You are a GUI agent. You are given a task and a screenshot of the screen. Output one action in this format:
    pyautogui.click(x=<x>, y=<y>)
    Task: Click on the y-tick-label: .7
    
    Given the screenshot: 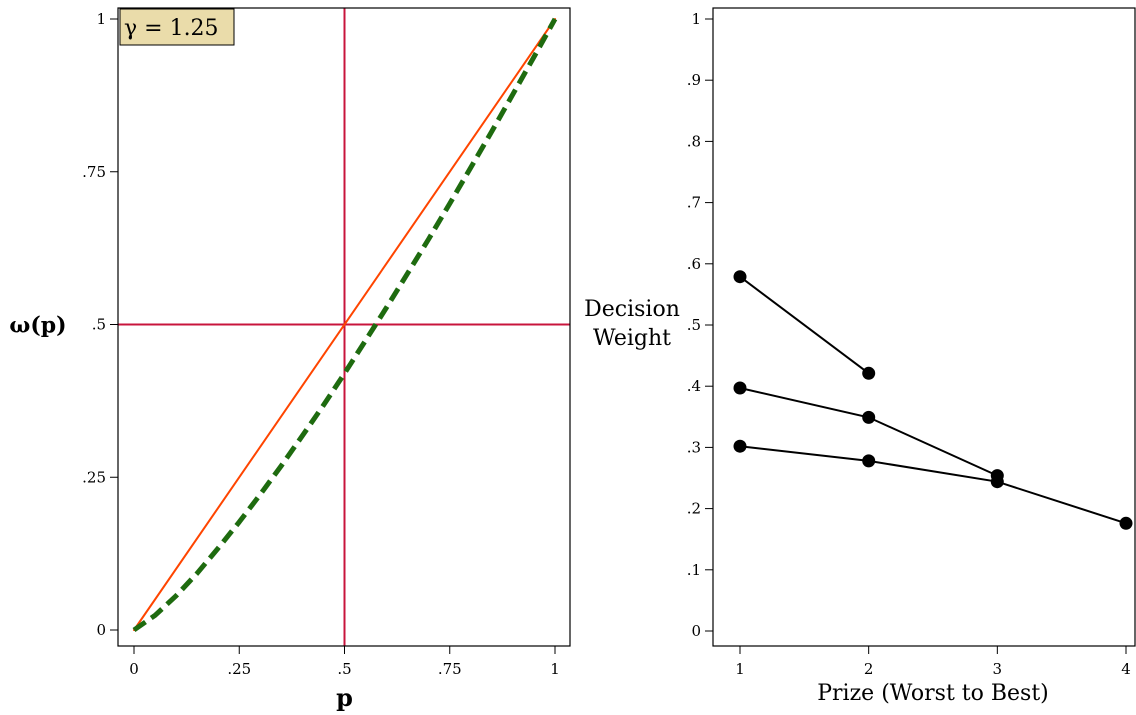 What is the action you would take?
    pyautogui.click(x=694, y=203)
    